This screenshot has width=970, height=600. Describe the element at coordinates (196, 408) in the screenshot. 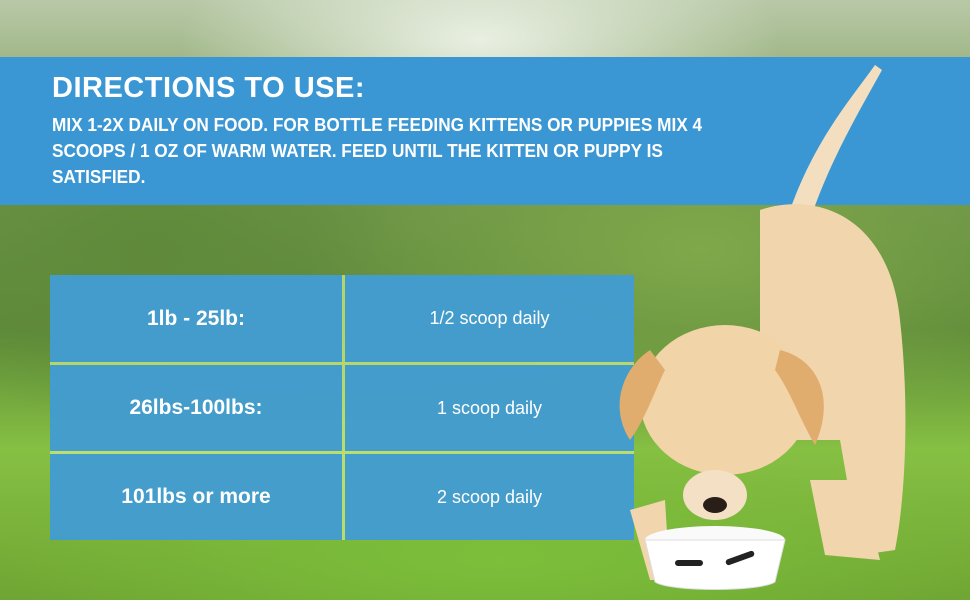

I see `weight-cell: 26lbs-100lbs:` at that location.